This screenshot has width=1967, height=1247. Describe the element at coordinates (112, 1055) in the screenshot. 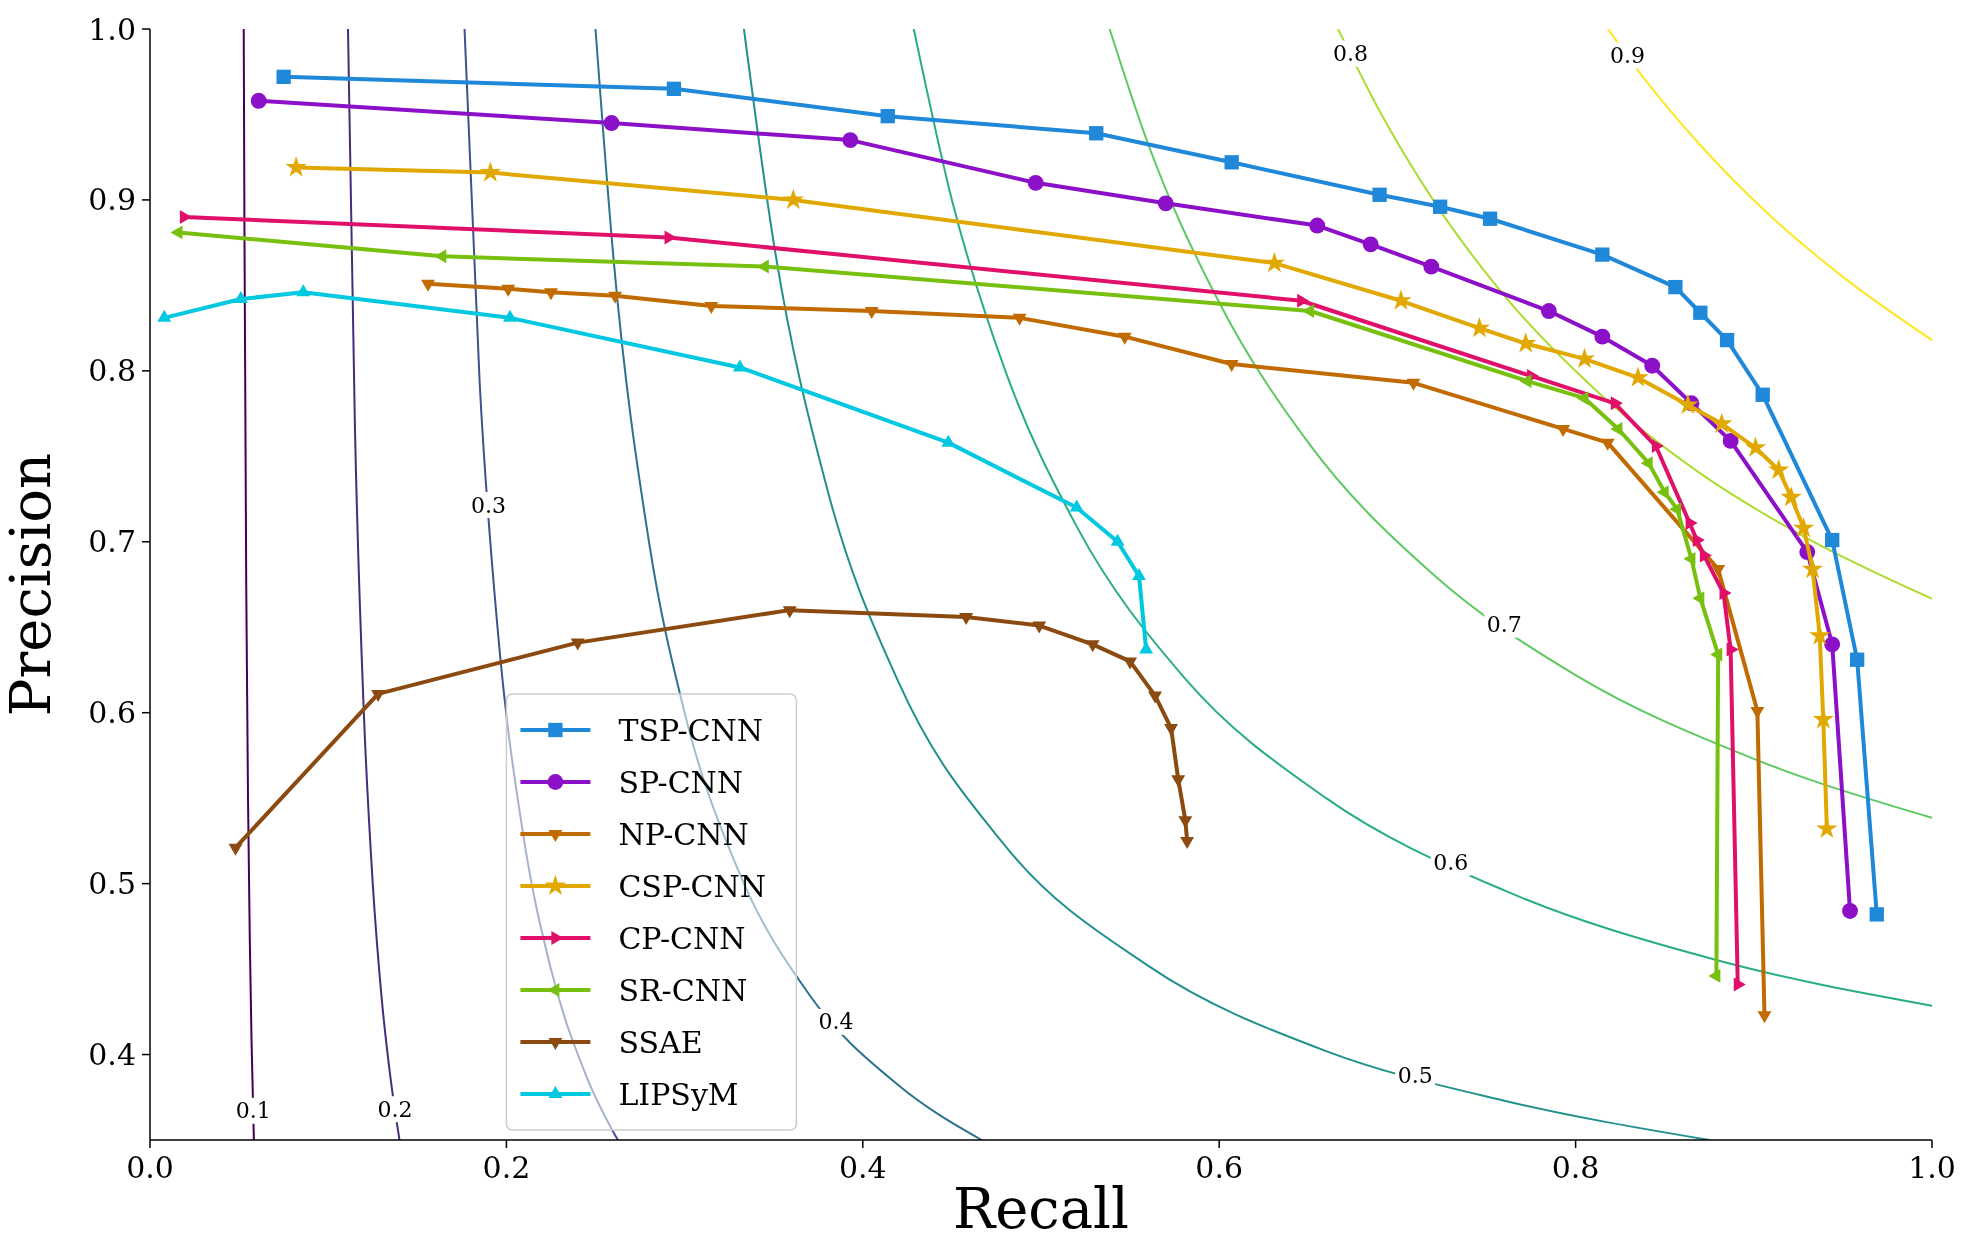

I see `y-tick-label: 0.4` at that location.